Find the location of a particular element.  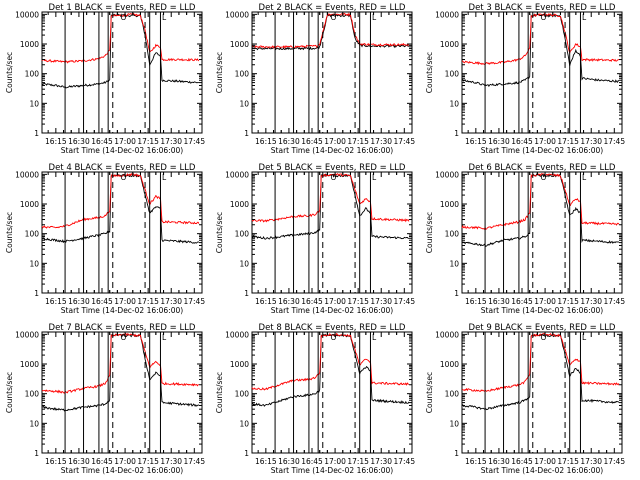

chart-title: Det 8 BLACK = Events, RED = LLD is located at coordinates (332, 328).